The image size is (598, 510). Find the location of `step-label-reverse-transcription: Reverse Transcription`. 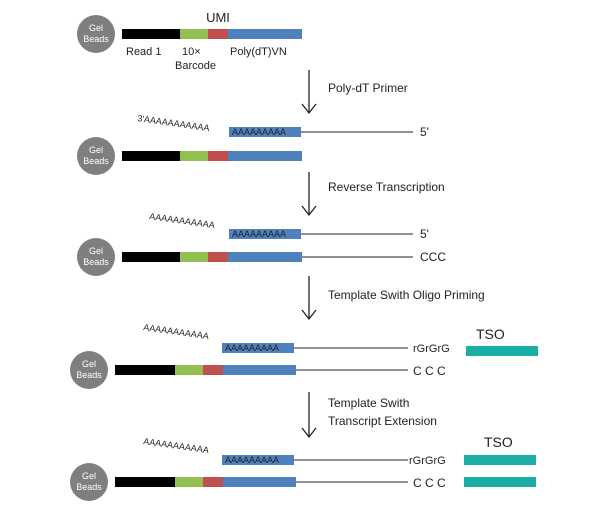

step-label-reverse-transcription: Reverse Transcription is located at coordinates (386, 187).